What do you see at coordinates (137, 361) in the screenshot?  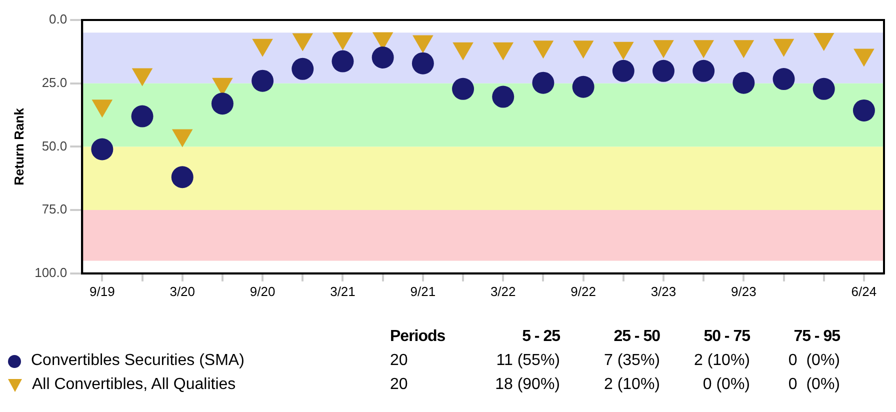 I see `legend-label: Convertibles Securities (SMA)` at bounding box center [137, 361].